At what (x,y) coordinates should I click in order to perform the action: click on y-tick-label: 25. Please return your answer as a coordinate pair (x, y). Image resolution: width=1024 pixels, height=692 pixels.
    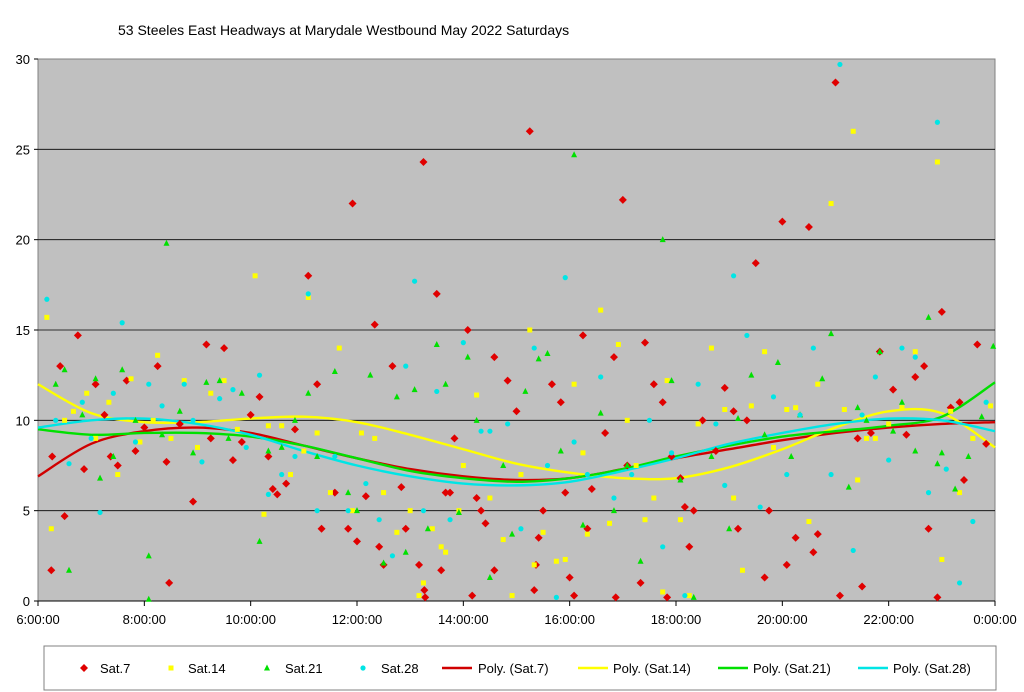
    Looking at the image, I should click on (23, 149).